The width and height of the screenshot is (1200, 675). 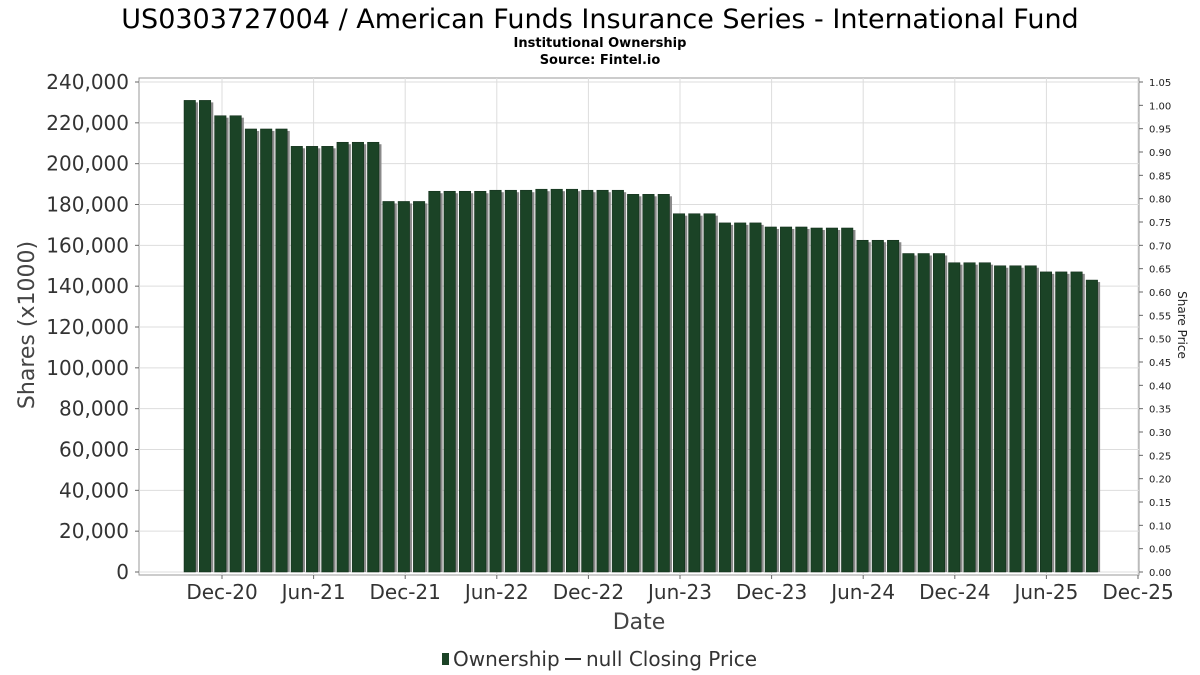 I want to click on x-tick-label: Dec-20, so click(x=221, y=592).